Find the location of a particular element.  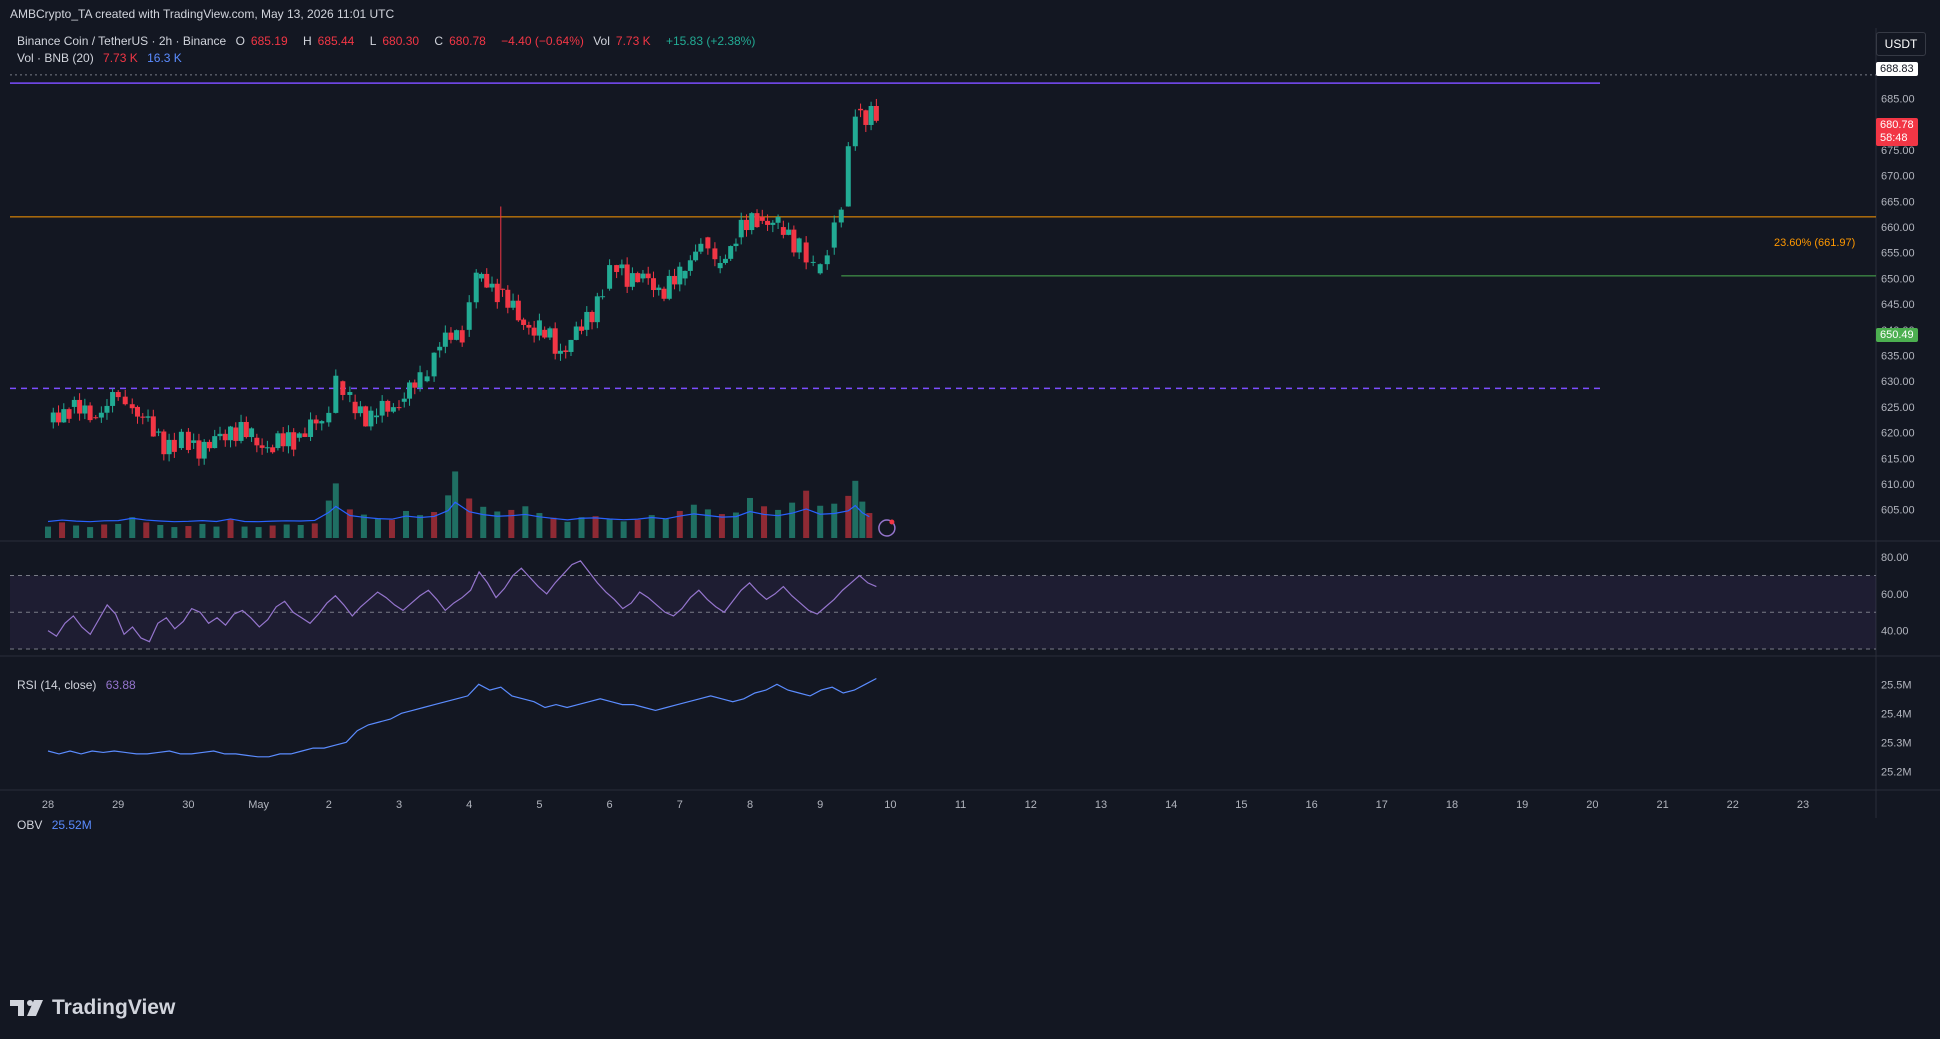

time-tick-label: 28 is located at coordinates (48, 805).